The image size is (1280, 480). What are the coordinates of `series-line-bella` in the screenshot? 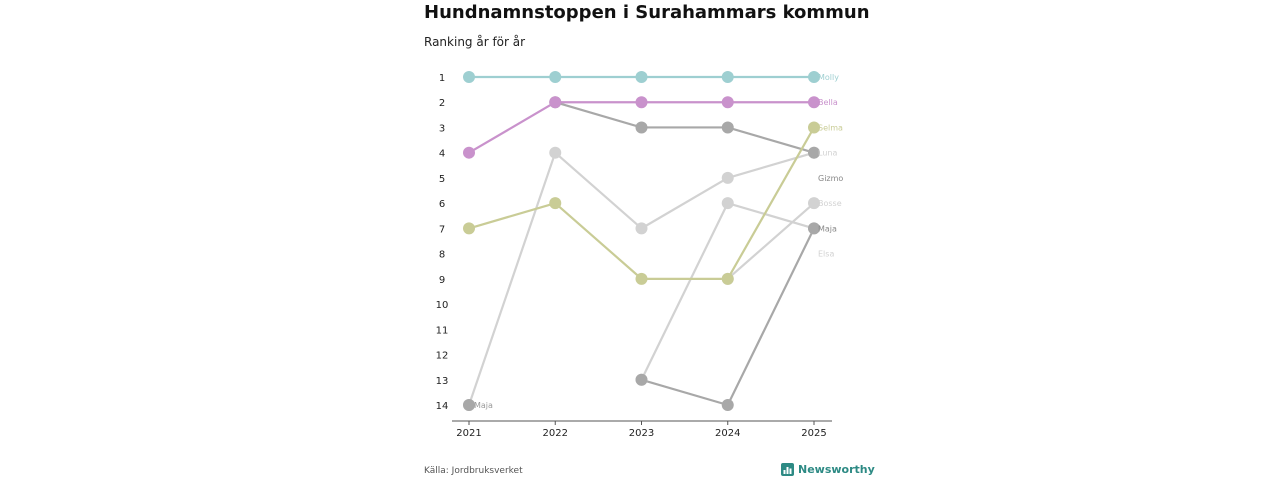 It's located at (512, 127).